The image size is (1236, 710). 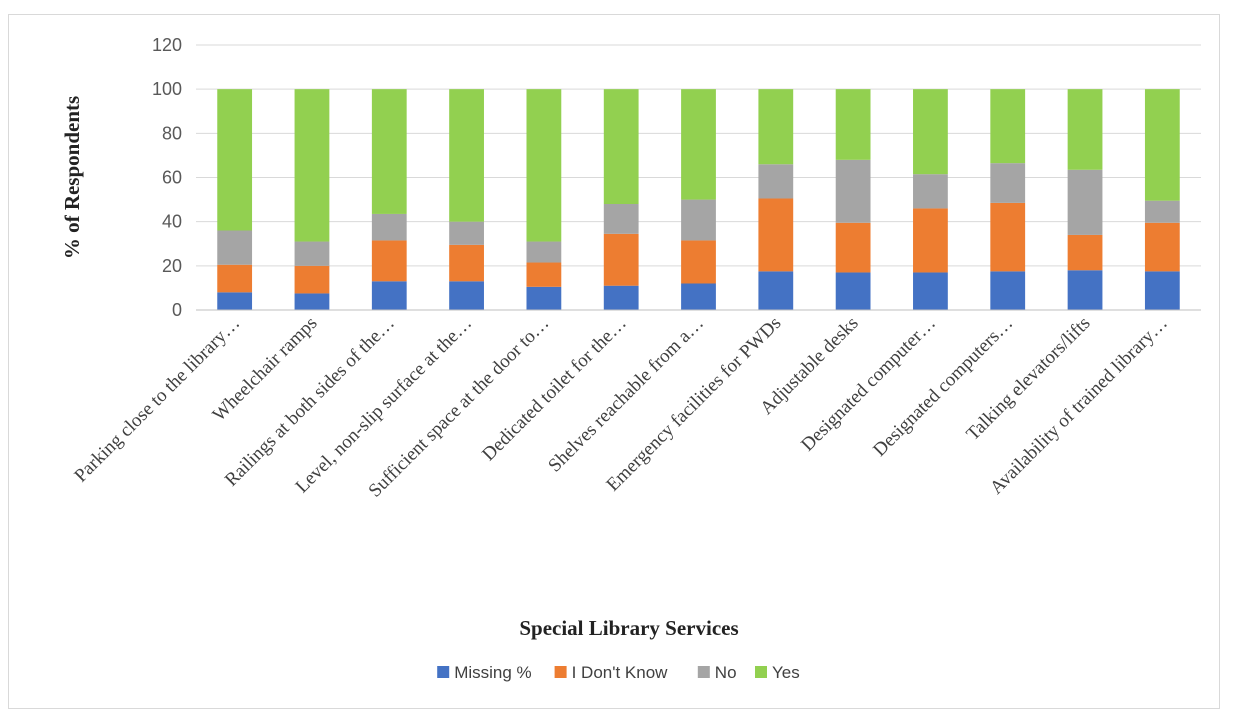 I want to click on legend: Missing % I Don't Know No Yes, so click(x=618, y=672).